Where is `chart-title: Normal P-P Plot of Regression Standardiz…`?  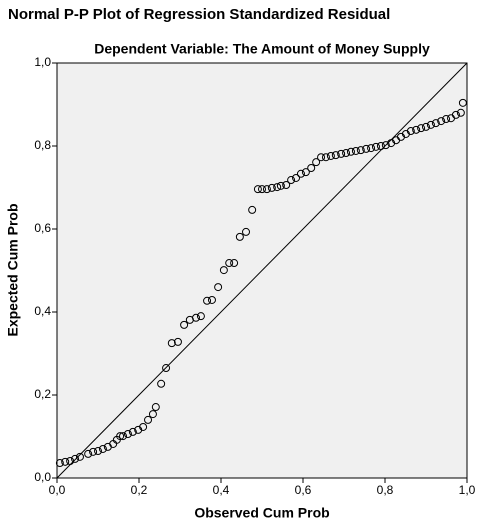 chart-title: Normal P-P Plot of Regression Standardiz… is located at coordinates (199, 14).